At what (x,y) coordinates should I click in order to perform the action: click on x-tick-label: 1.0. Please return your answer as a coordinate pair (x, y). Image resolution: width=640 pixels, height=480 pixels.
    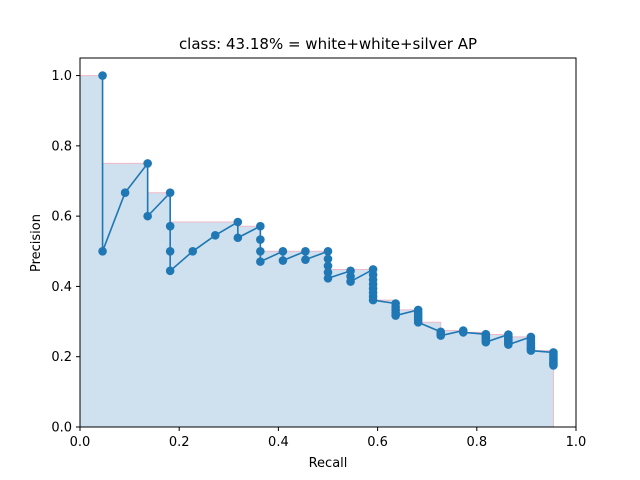
    Looking at the image, I should click on (576, 442).